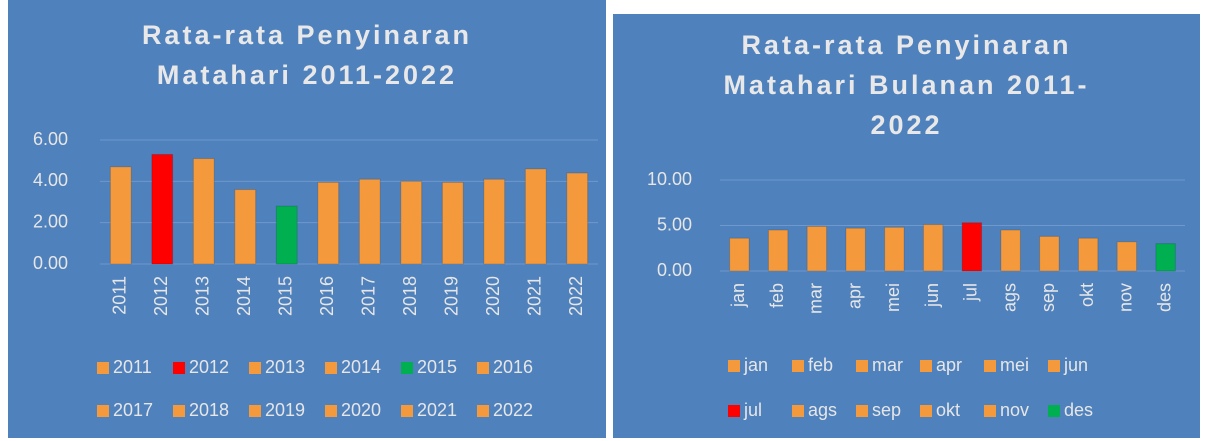 The height and width of the screenshot is (441, 1208). Describe the element at coordinates (755, 365) in the screenshot. I see `legend-label: jan` at that location.